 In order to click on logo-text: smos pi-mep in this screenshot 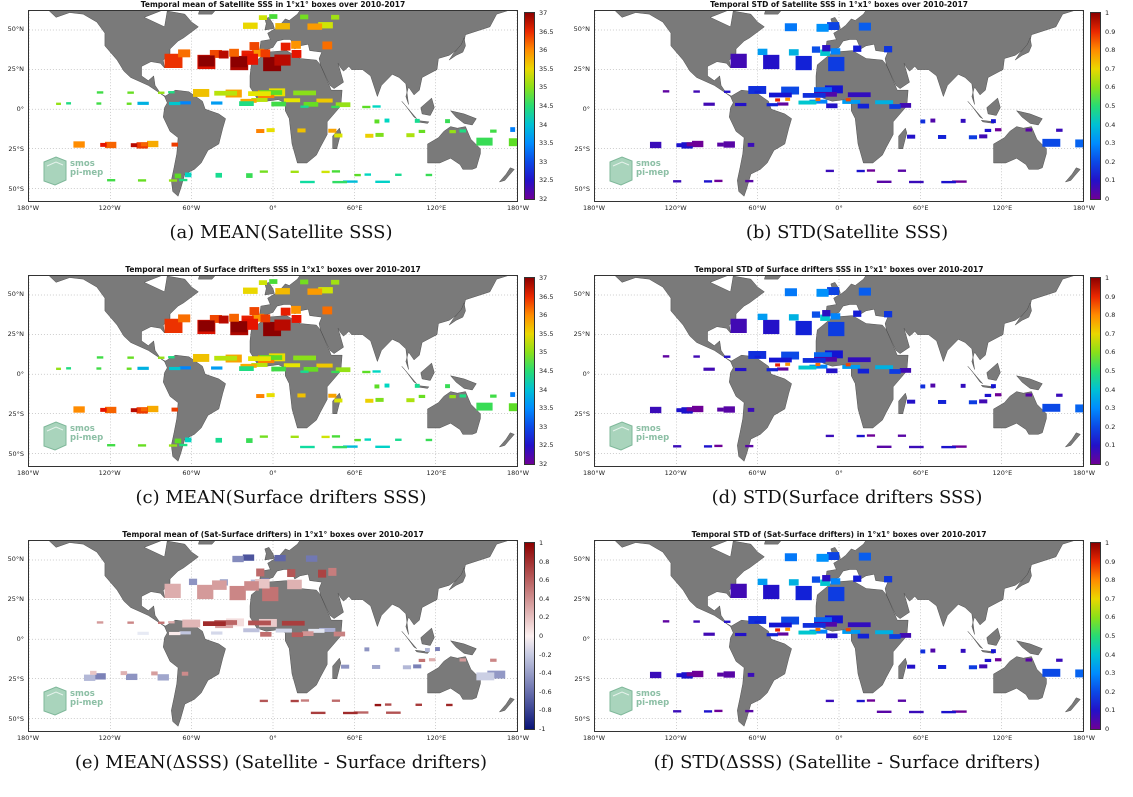, I will do `click(653, 168)`.